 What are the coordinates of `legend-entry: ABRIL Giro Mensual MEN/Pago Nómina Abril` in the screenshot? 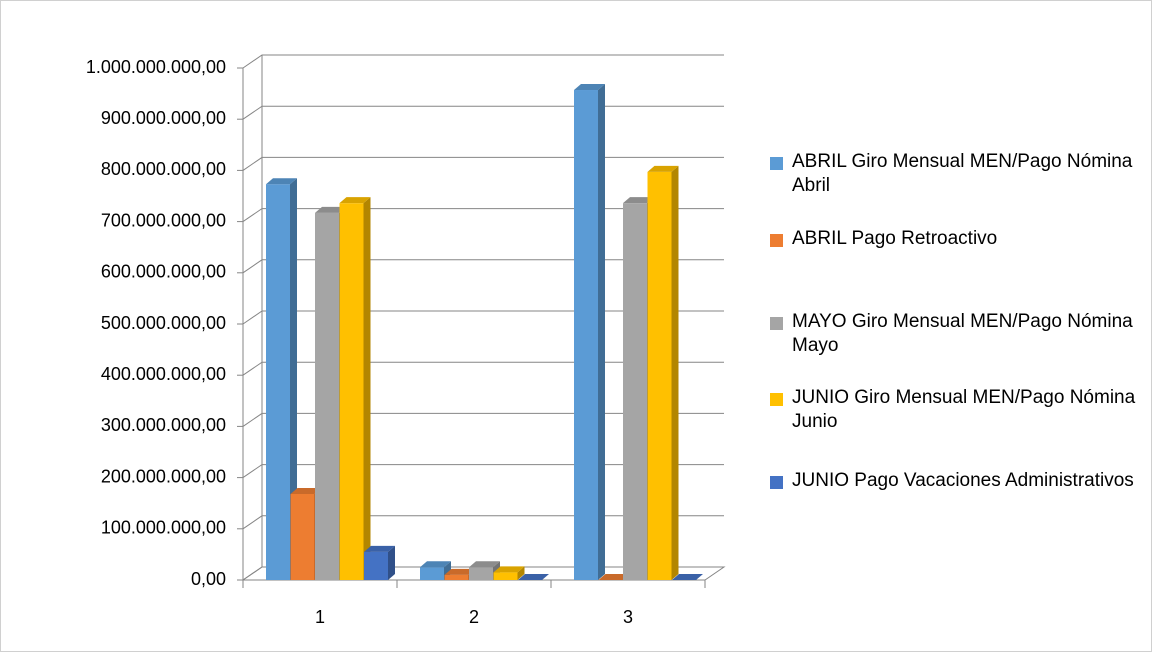 It's located at (953, 174).